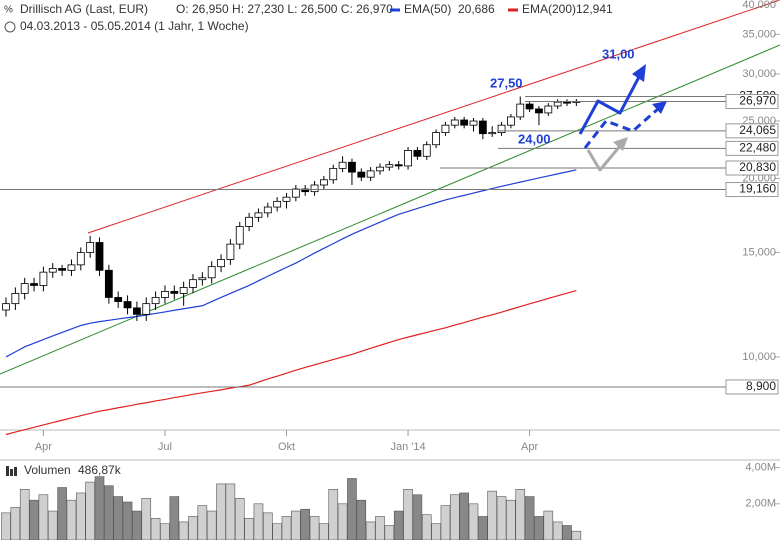 The width and height of the screenshot is (780, 540). Describe the element at coordinates (759, 357) in the screenshot. I see `y-tick-label: 10,000` at that location.